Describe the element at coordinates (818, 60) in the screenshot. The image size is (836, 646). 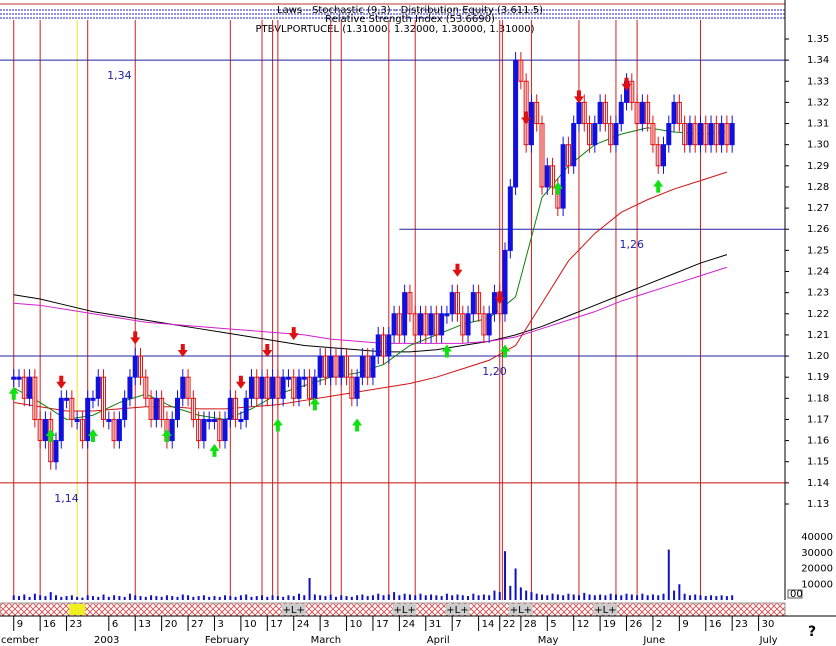
I see `y-tick-label: 1.34` at that location.